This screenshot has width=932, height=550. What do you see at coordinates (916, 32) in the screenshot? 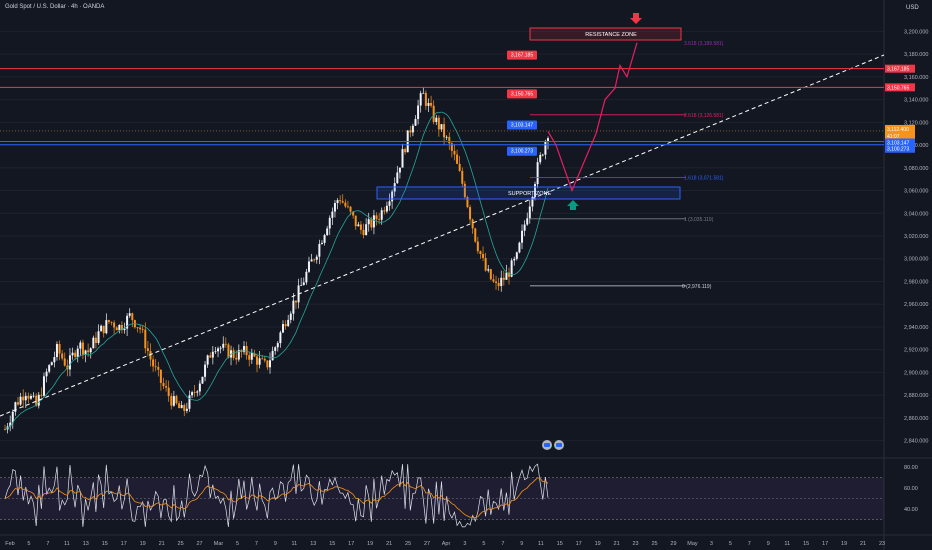
I see `price-tick-label: 3,200.000` at bounding box center [916, 32].